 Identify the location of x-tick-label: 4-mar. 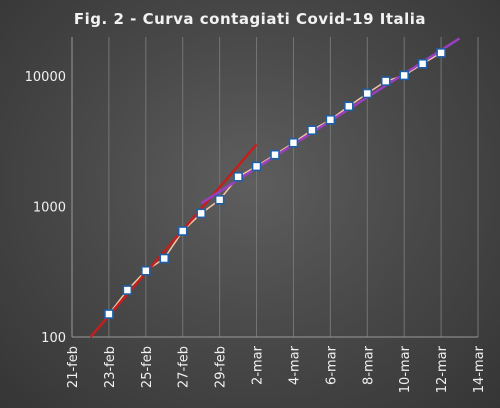
(294, 365).